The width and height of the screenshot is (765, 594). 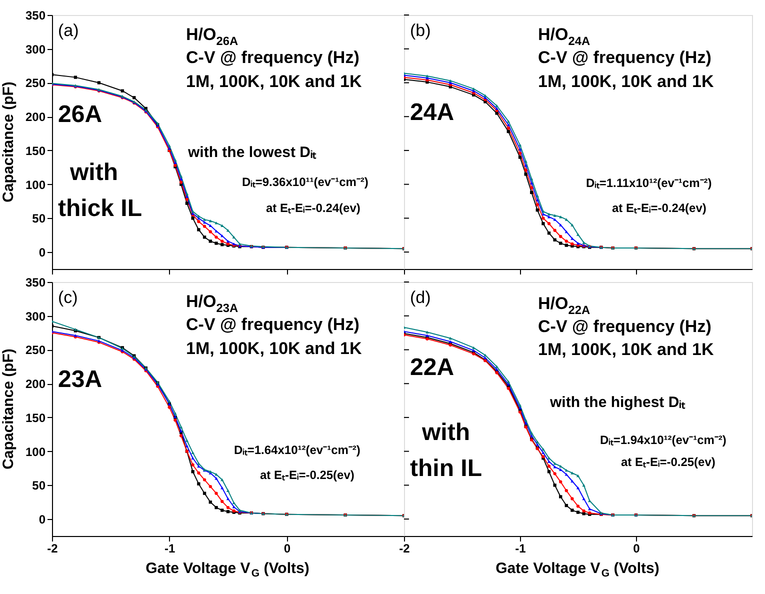 I want to click on annotation: thick IL, so click(x=100, y=208).